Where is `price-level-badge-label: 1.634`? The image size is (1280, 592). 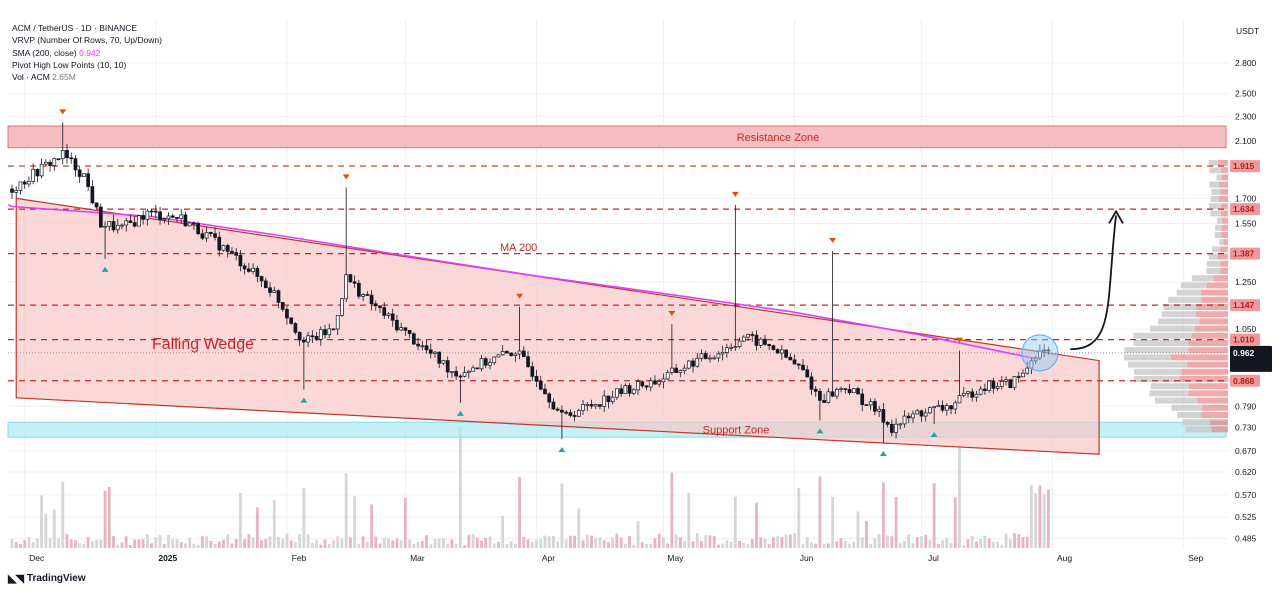
price-level-badge-label: 1.634 is located at coordinates (1244, 209).